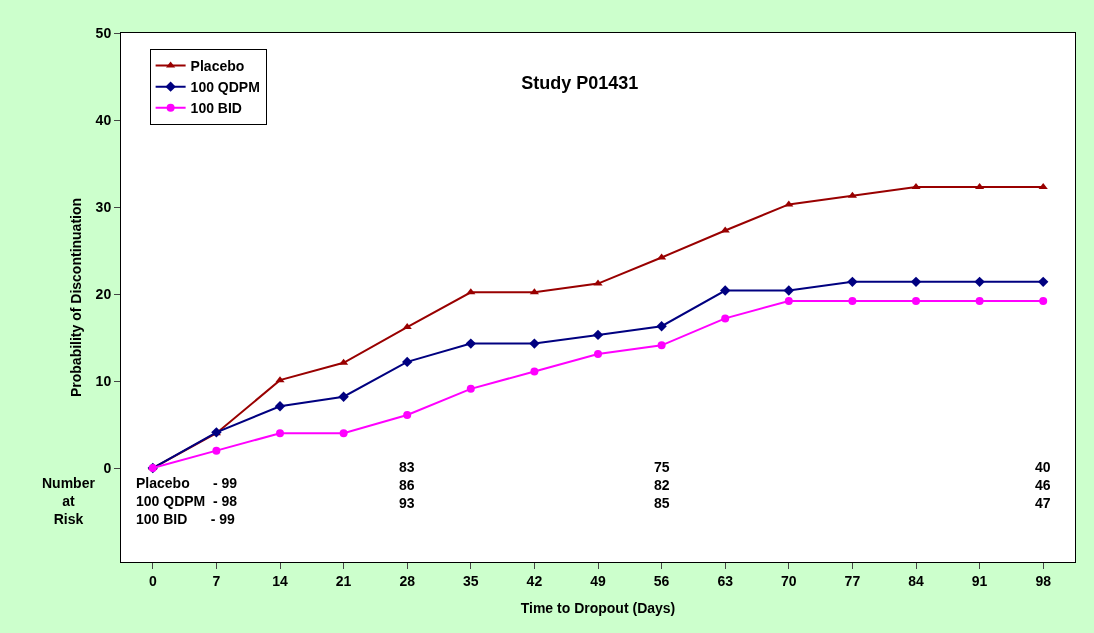  I want to click on annotation: 83 86 93, so click(407, 485).